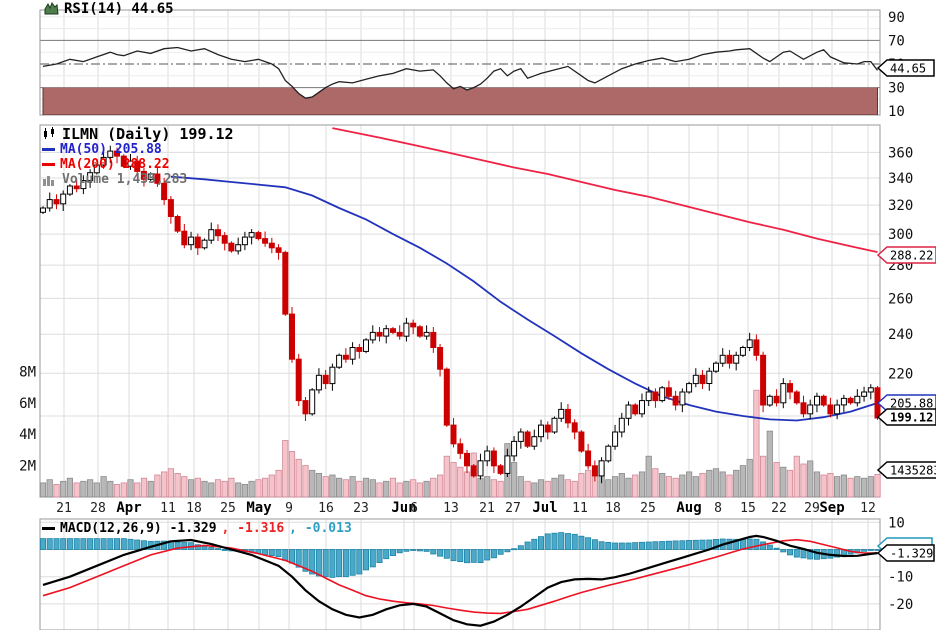 The width and height of the screenshot is (936, 630). Describe the element at coordinates (900, 153) in the screenshot. I see `svg-text: 360` at that location.